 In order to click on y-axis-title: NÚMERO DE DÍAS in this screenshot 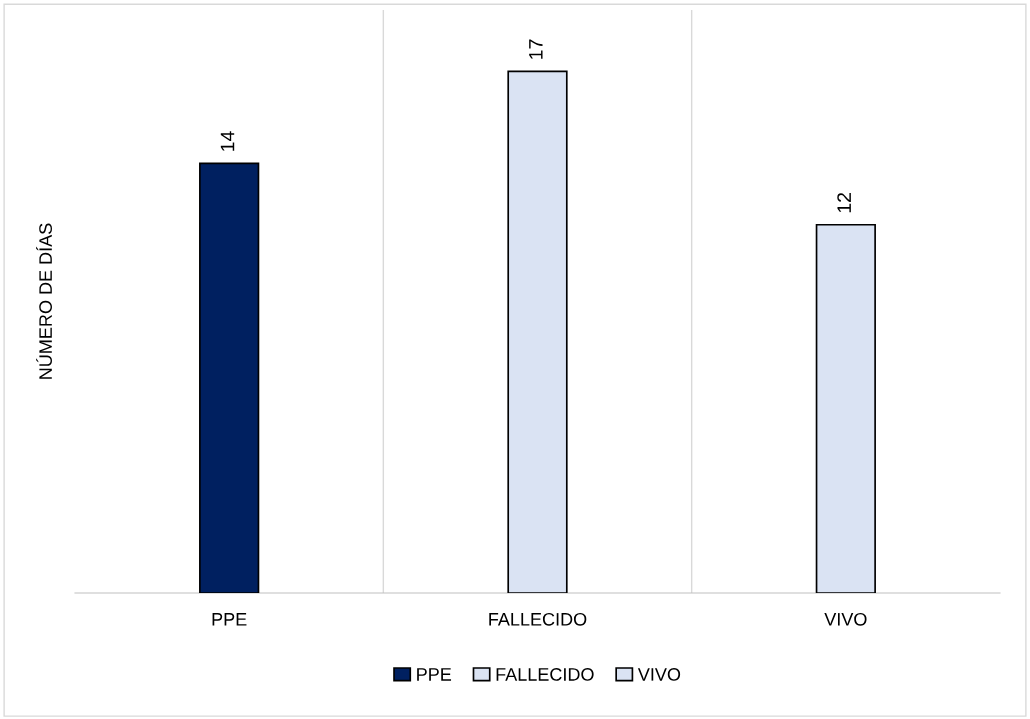, I will do `click(44, 301)`.